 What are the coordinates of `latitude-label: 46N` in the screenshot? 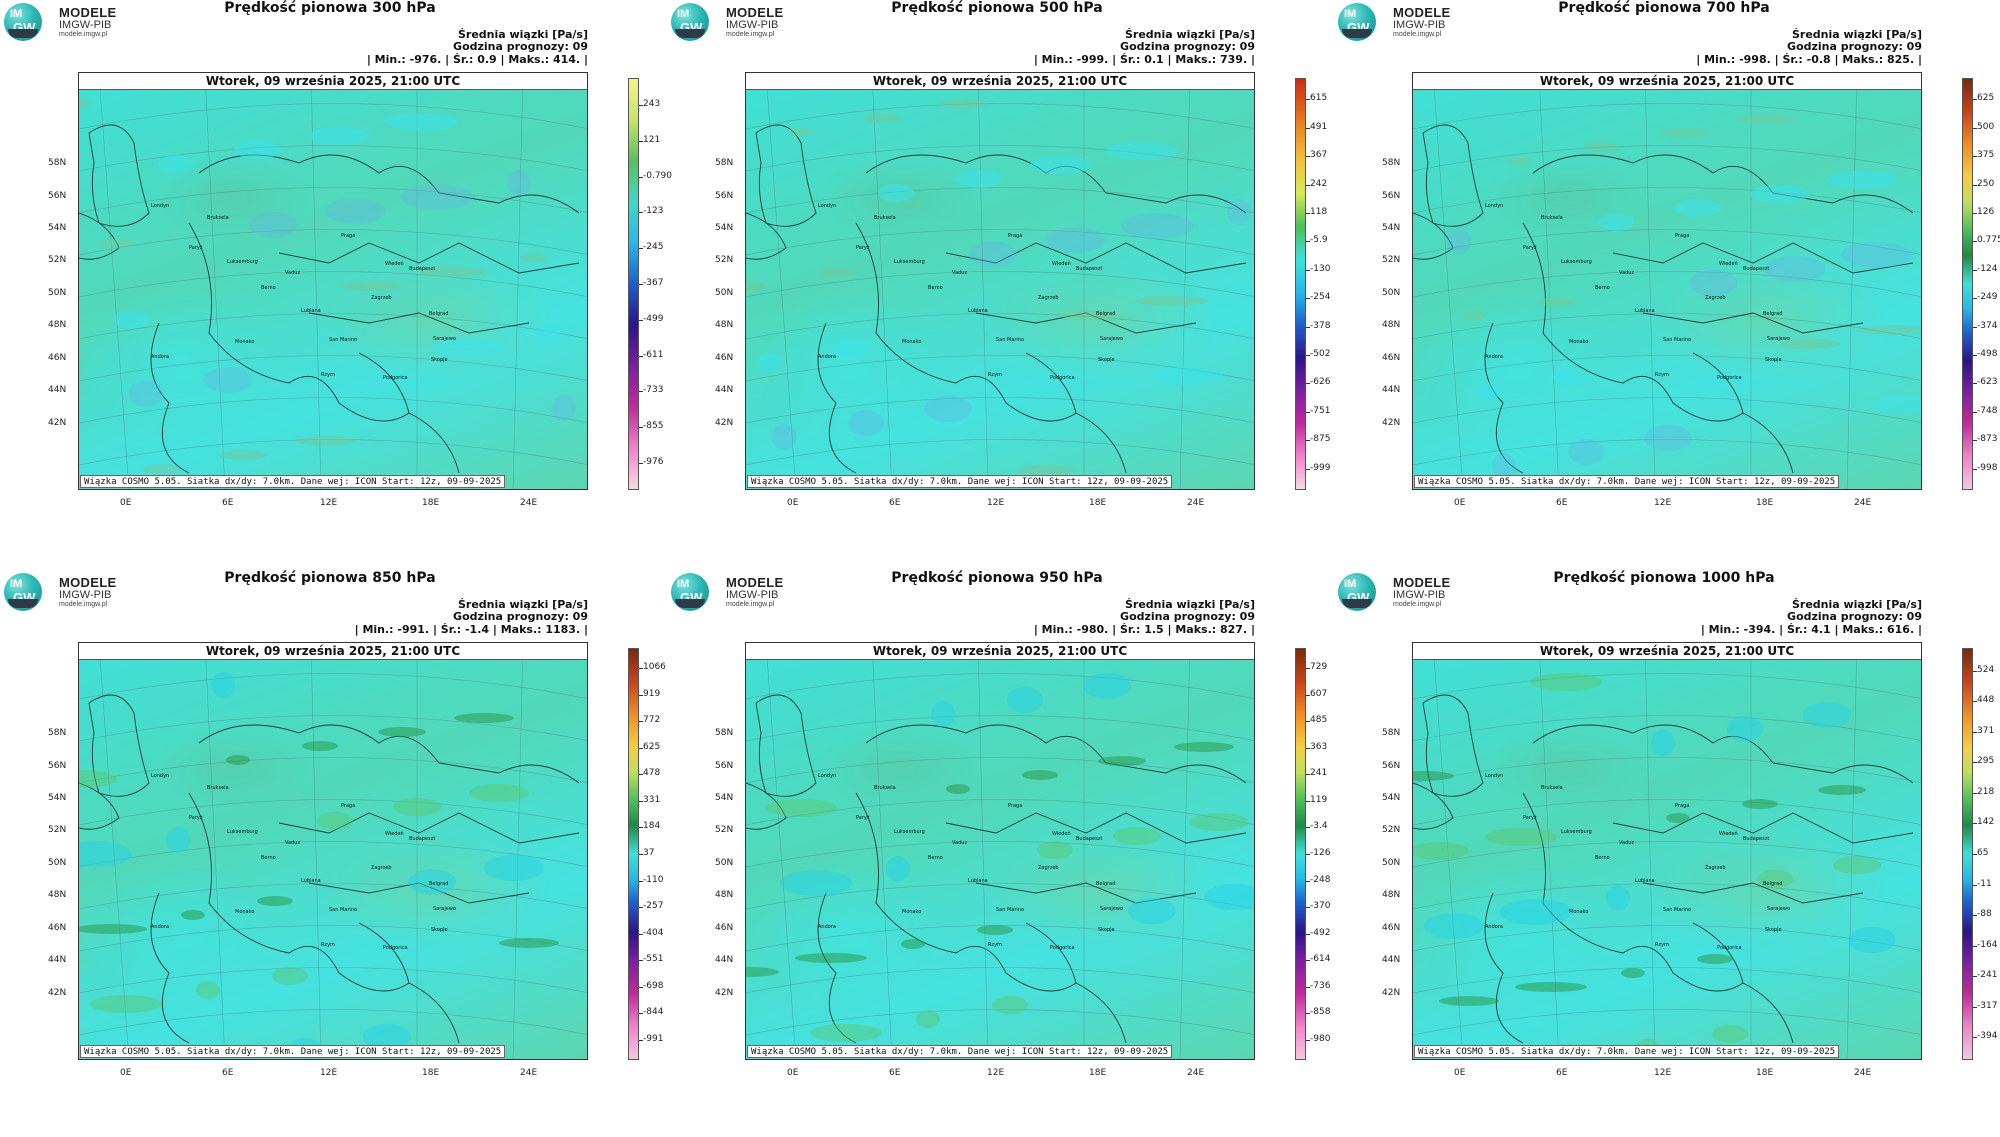 It's located at (57, 928).